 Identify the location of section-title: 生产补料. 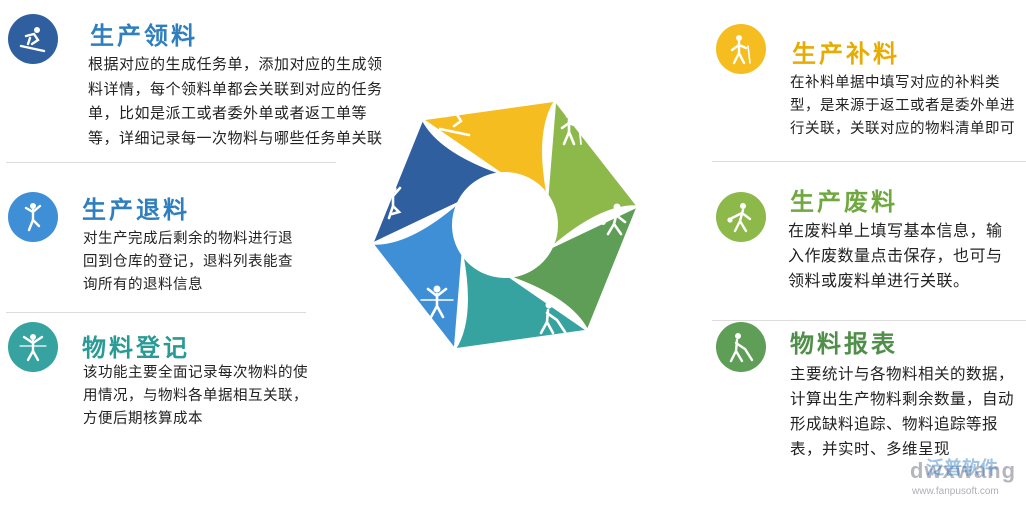
(846, 54).